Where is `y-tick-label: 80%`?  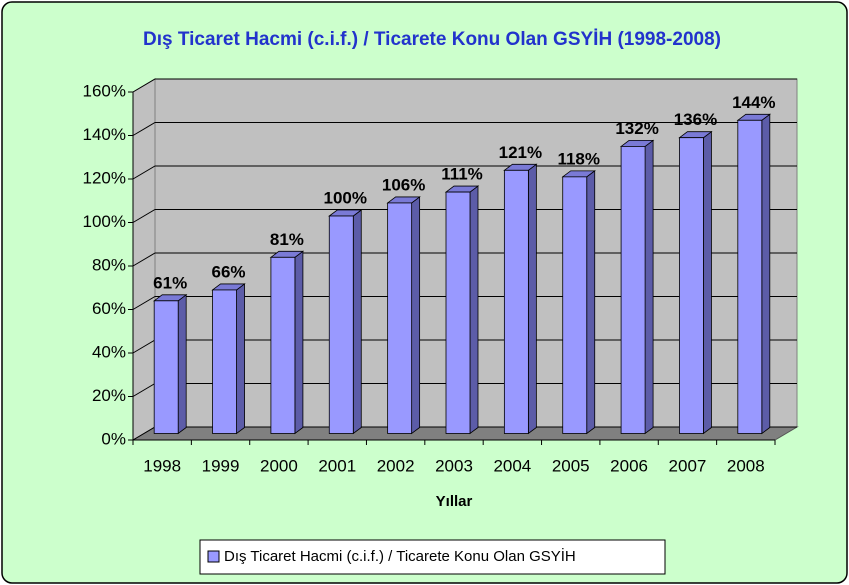 y-tick-label: 80% is located at coordinates (109, 264).